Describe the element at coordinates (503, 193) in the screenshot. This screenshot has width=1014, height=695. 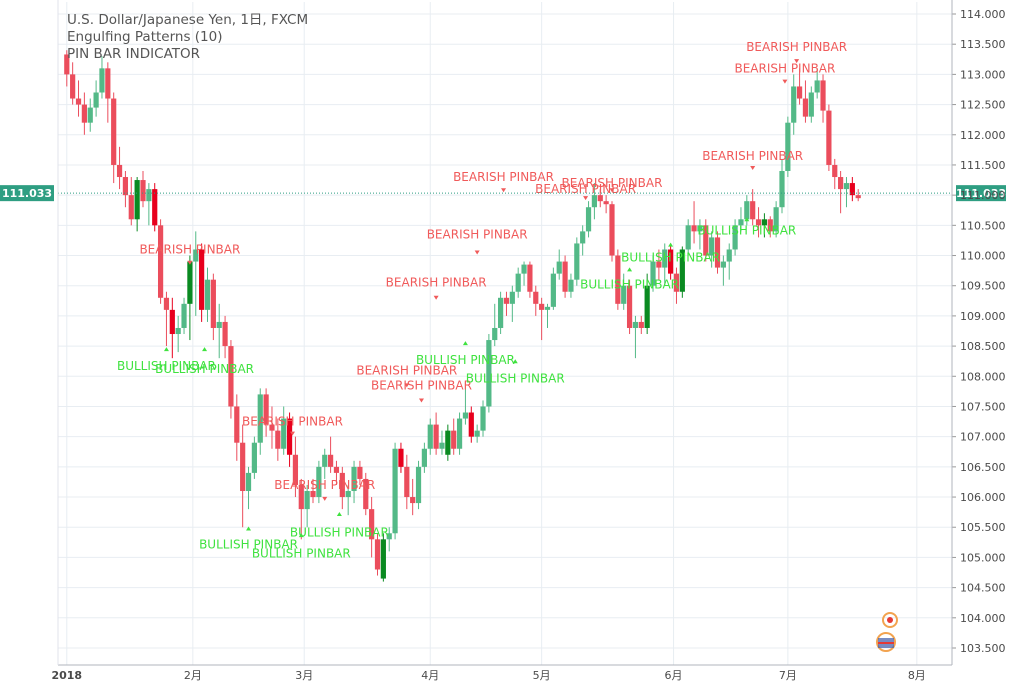
I see `last-price-line: 111.033 111.033` at that location.